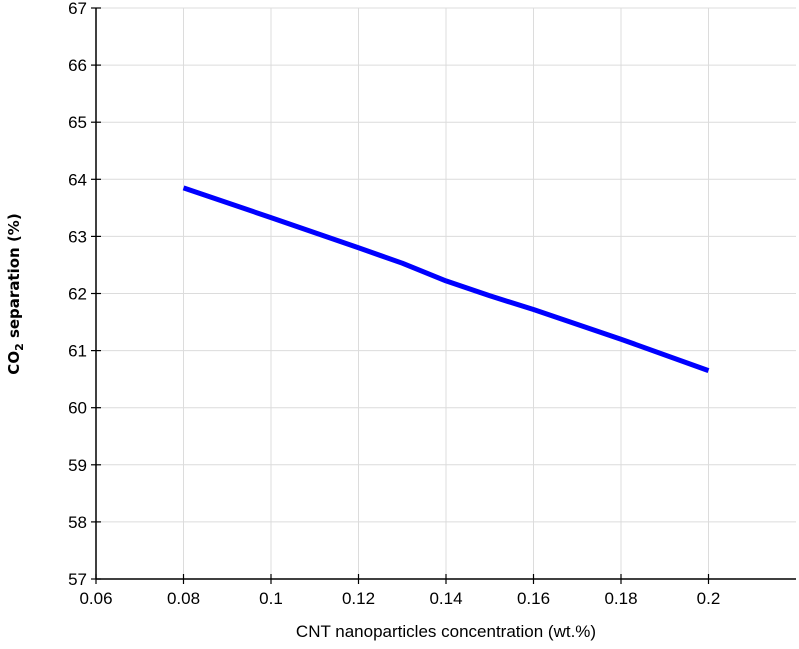 This screenshot has height=649, width=799. Describe the element at coordinates (271, 598) in the screenshot. I see `x-tick-label: 0.1` at that location.